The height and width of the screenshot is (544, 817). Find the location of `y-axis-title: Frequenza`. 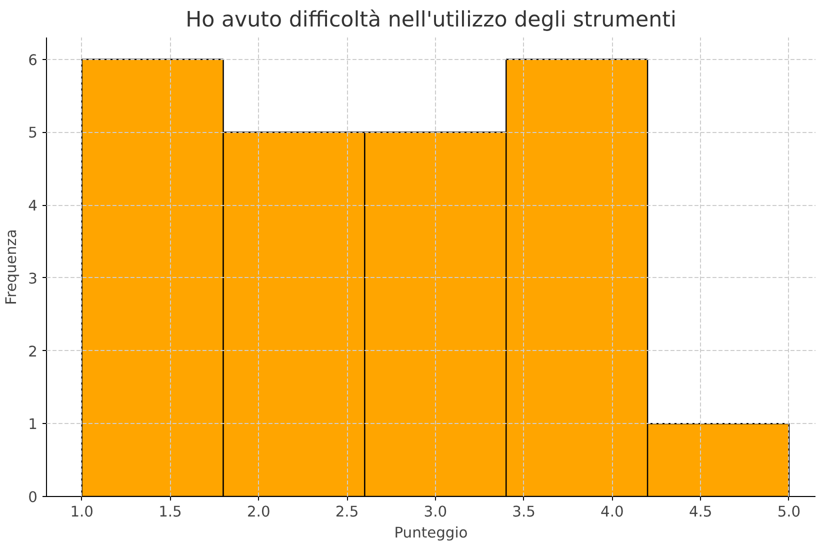

y-axis-title: Frequenza is located at coordinates (11, 267).